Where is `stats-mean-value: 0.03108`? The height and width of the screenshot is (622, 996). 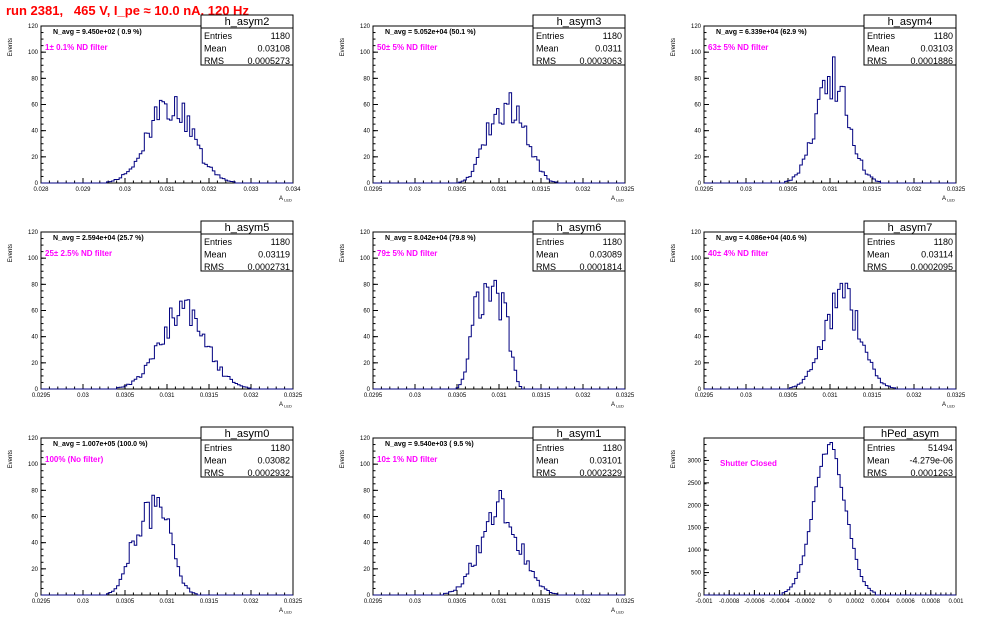 stats-mean-value: 0.03108 is located at coordinates (273, 49).